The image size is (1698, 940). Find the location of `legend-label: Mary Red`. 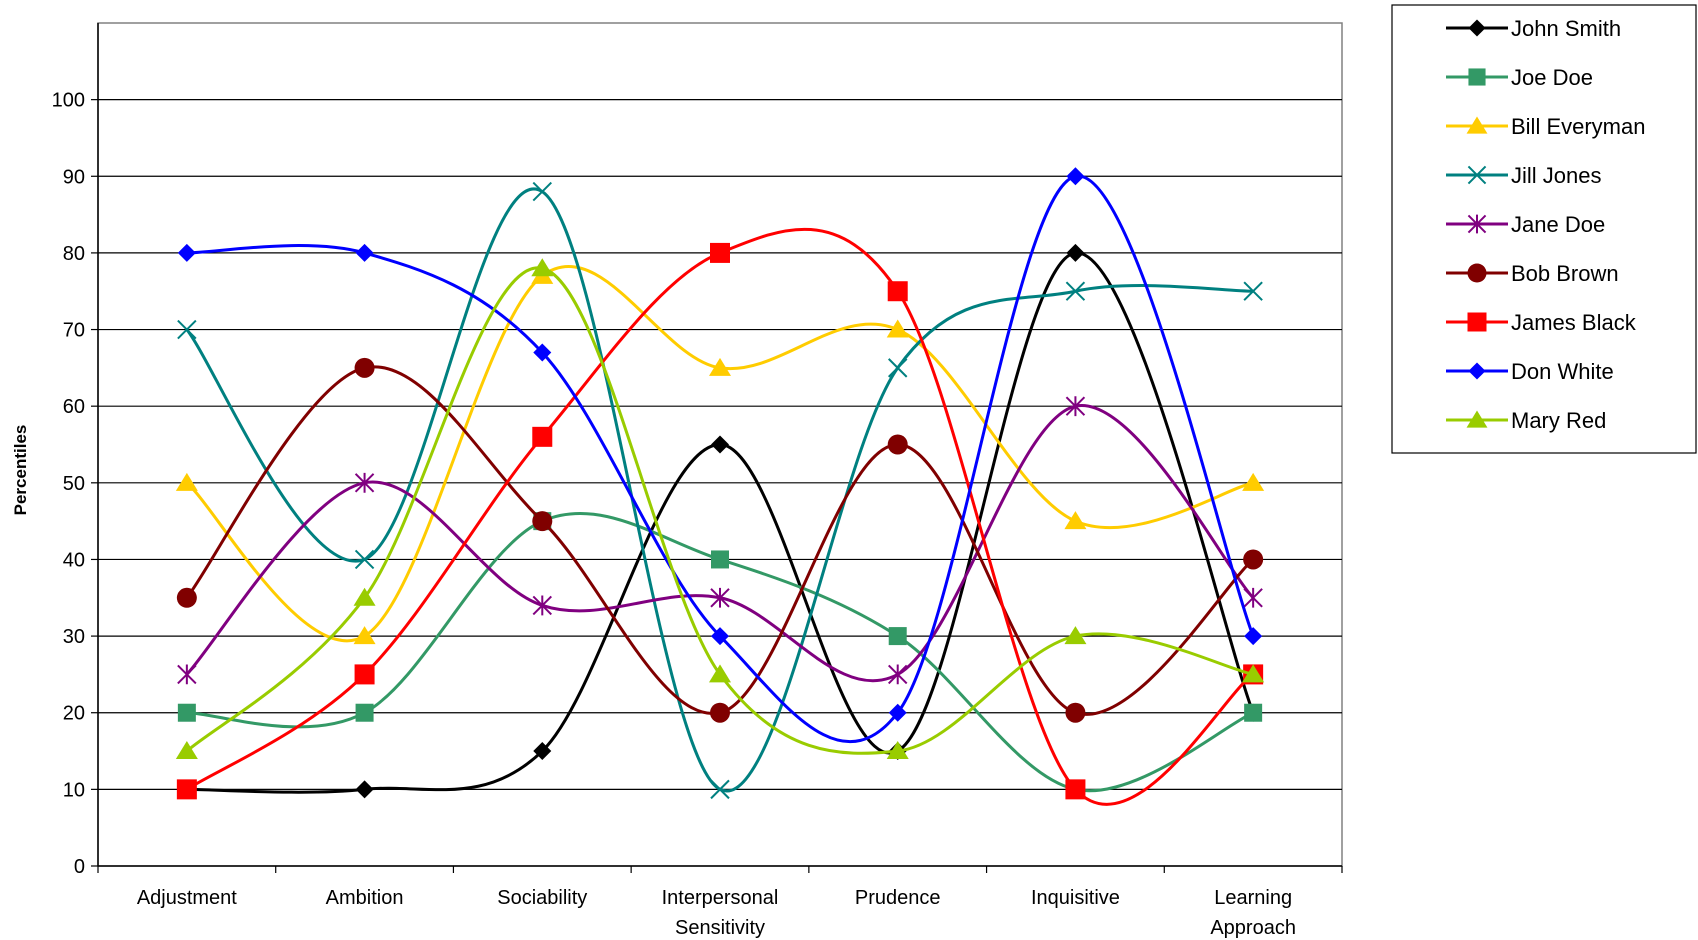

legend-label: Mary Red is located at coordinates (1558, 420).